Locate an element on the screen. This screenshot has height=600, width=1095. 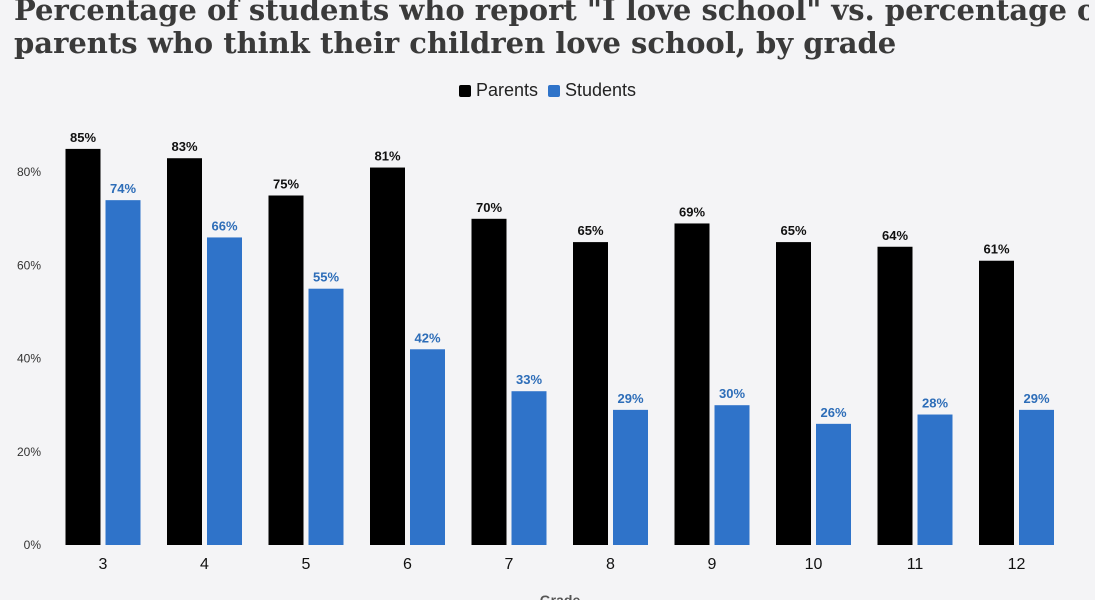
data-label-parents-grade-6: 81% is located at coordinates (387, 156).